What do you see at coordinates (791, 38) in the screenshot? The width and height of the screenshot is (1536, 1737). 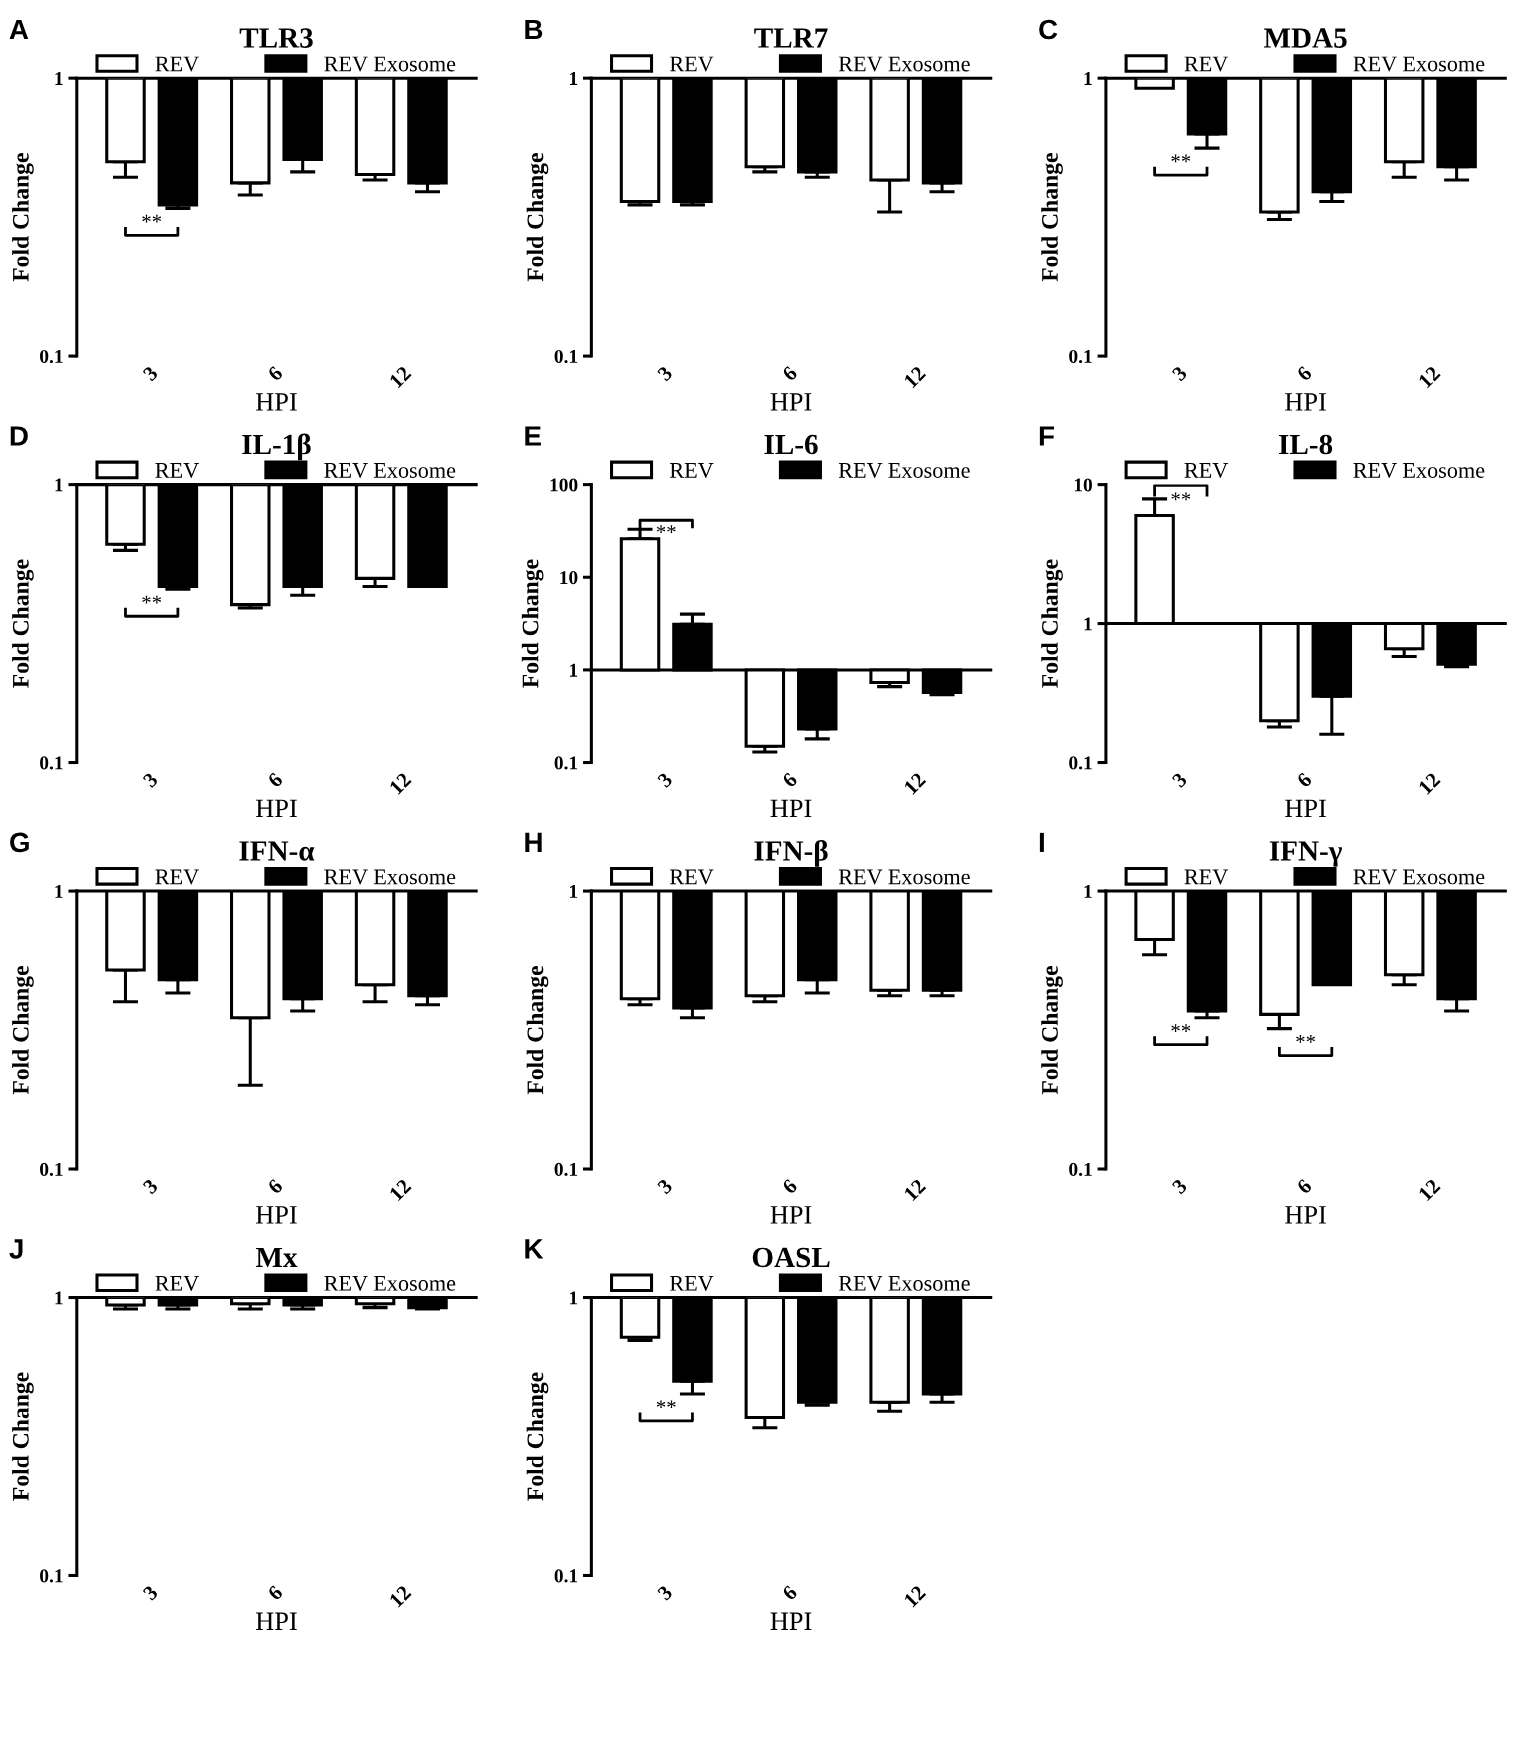 I see `chart-title: TLR7` at bounding box center [791, 38].